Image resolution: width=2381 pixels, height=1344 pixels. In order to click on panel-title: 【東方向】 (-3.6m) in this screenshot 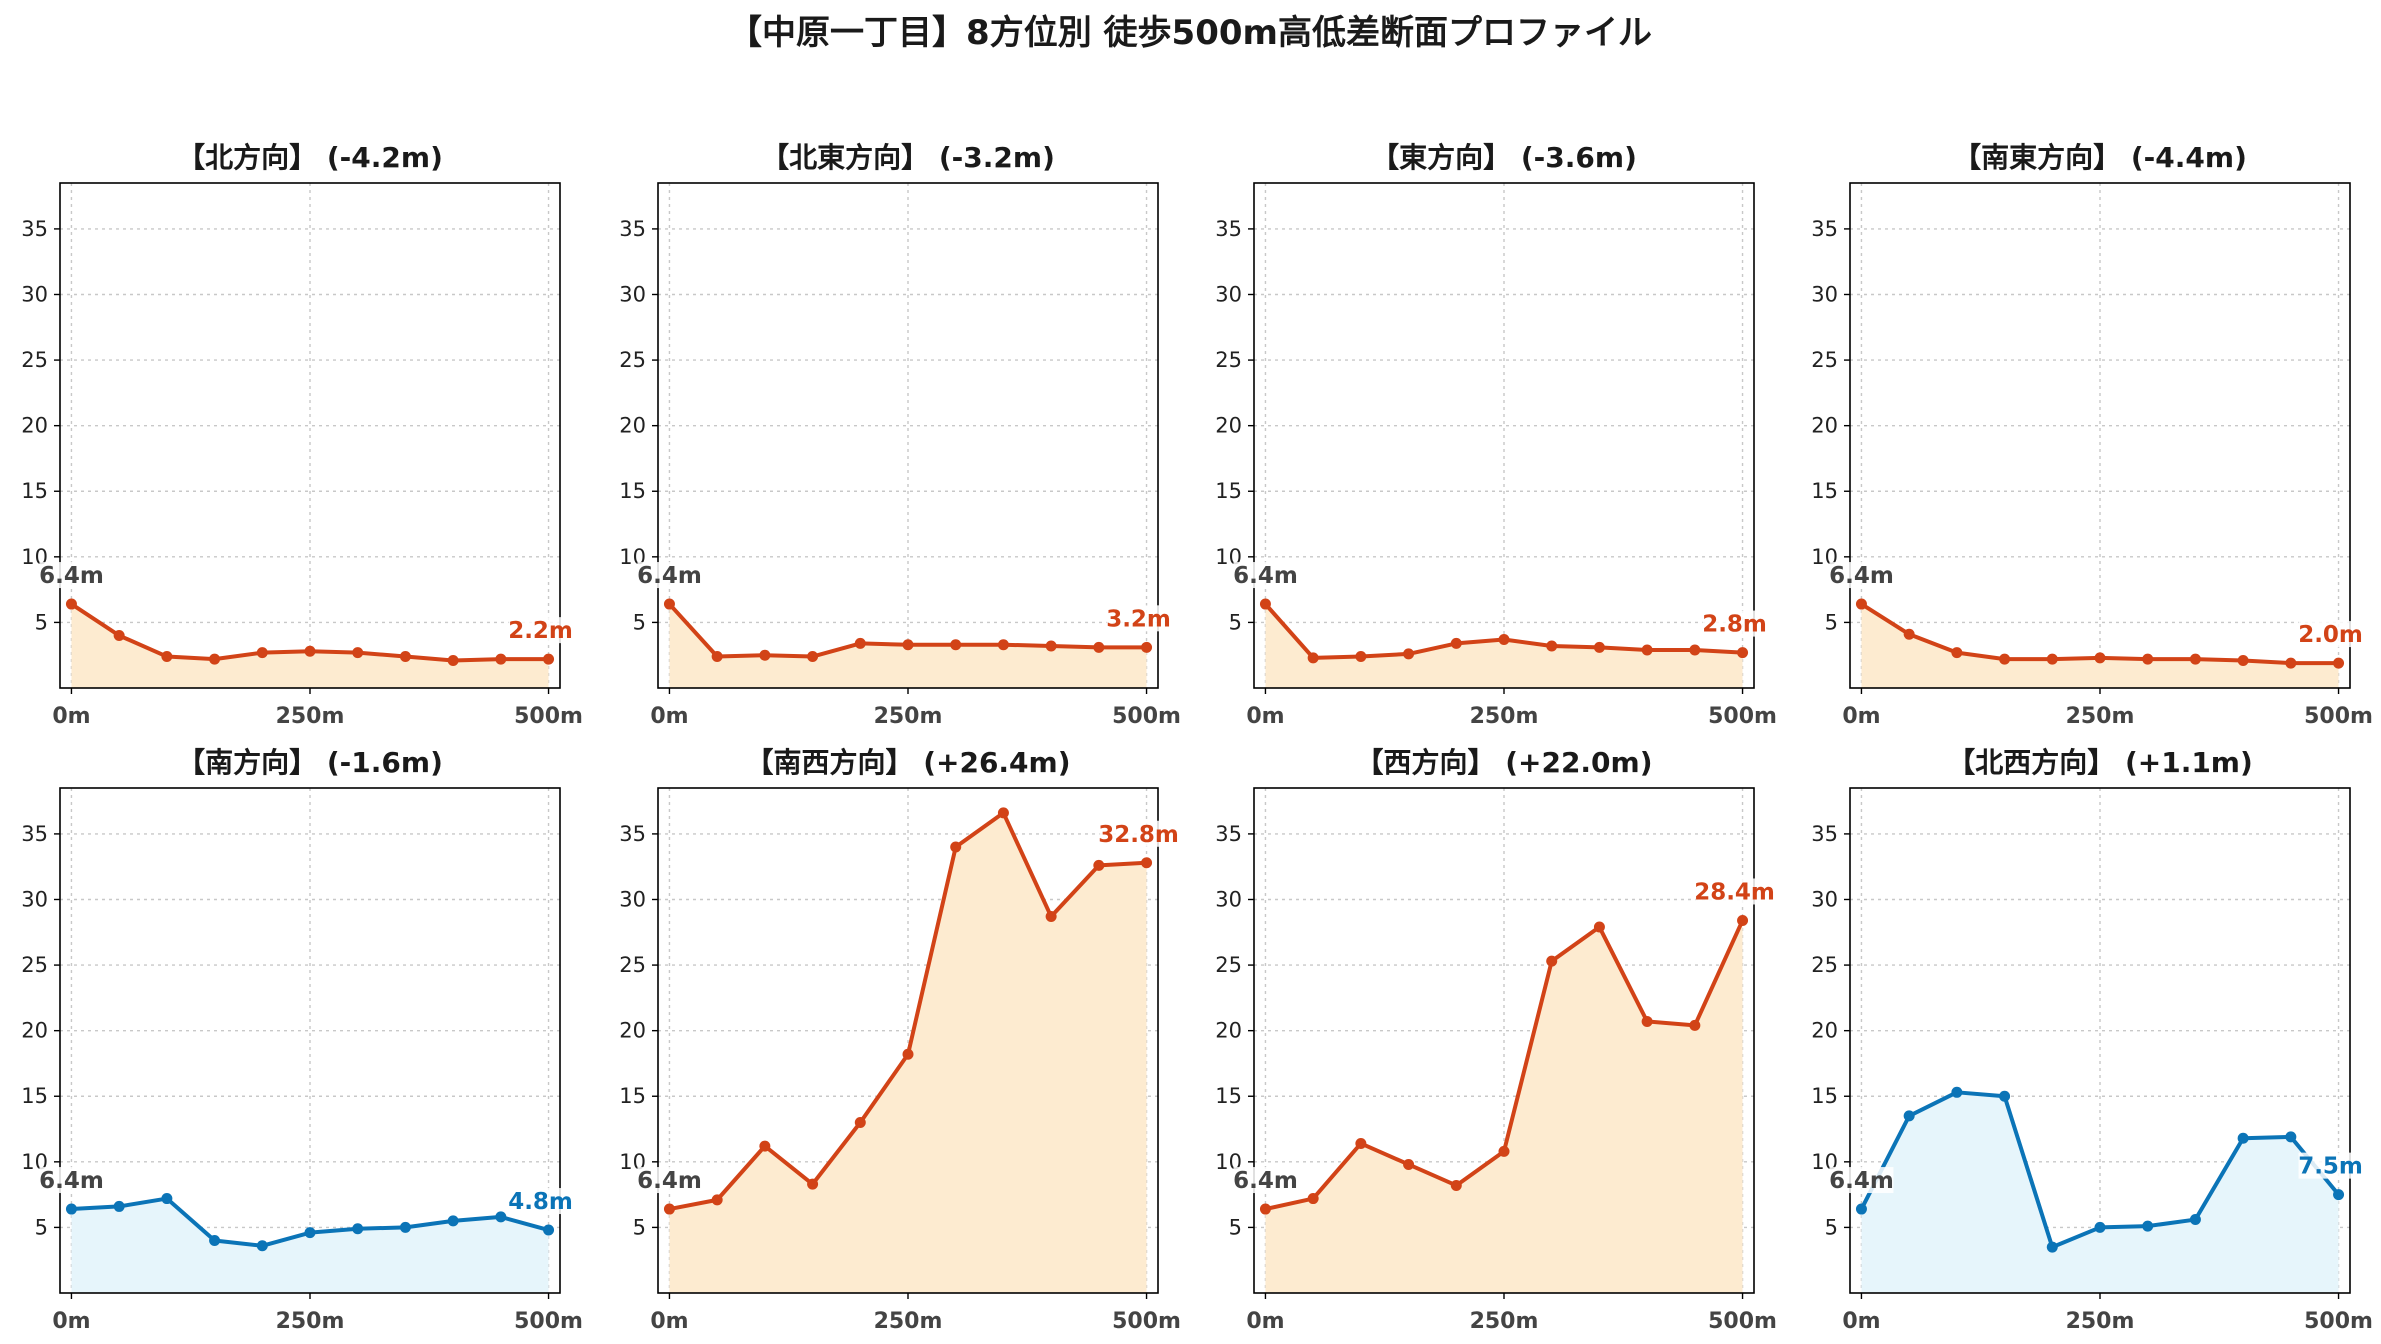, I will do `click(1504, 157)`.